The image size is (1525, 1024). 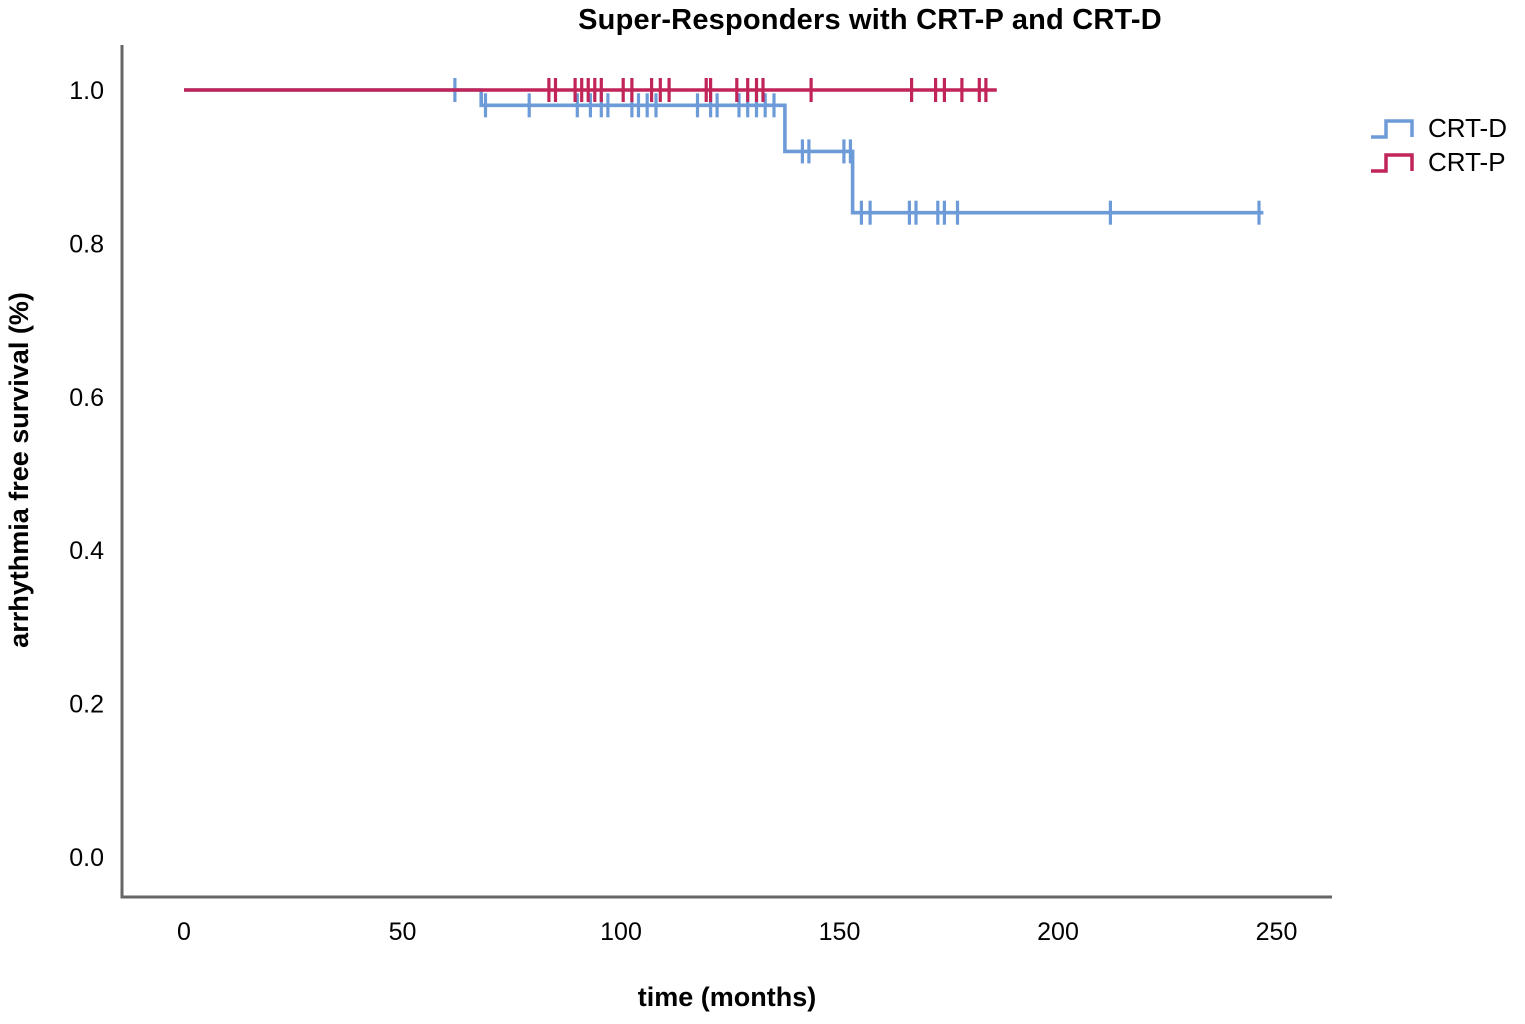 What do you see at coordinates (1437, 145) in the screenshot?
I see `legend: CRT-D CRT-P` at bounding box center [1437, 145].